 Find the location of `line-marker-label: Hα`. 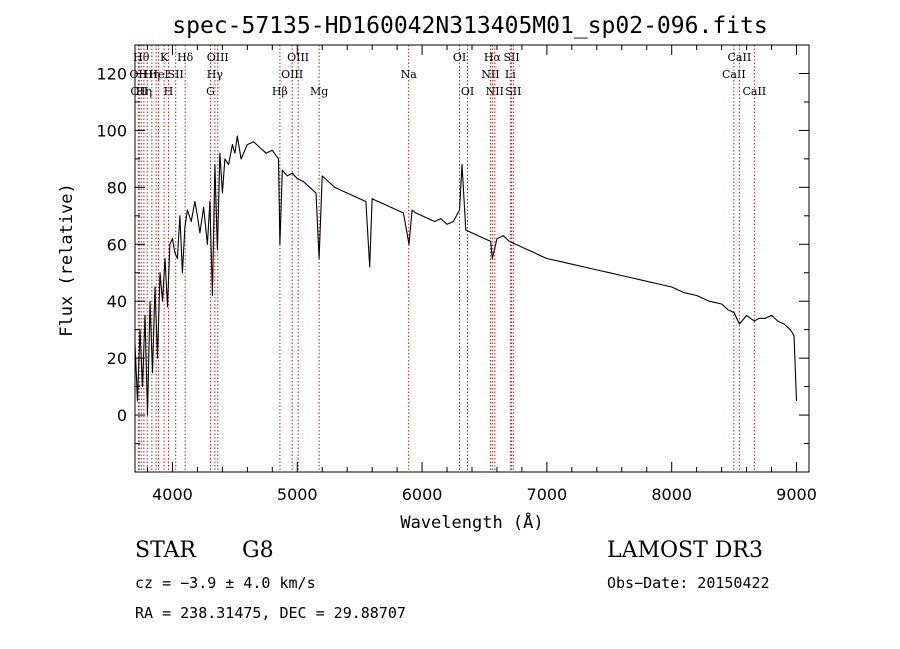

line-marker-label: Hα is located at coordinates (493, 57).